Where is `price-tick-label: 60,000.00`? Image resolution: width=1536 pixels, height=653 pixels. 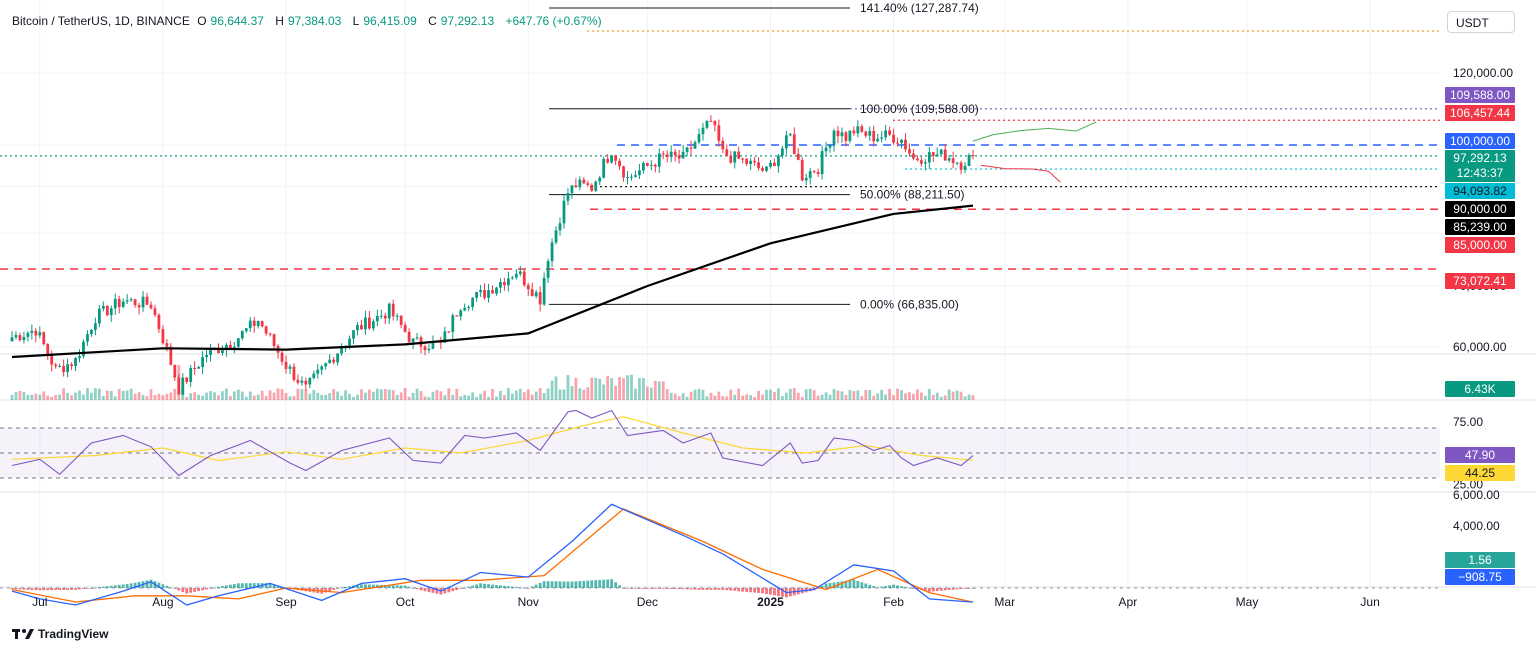
price-tick-label: 60,000.00 is located at coordinates (1480, 347).